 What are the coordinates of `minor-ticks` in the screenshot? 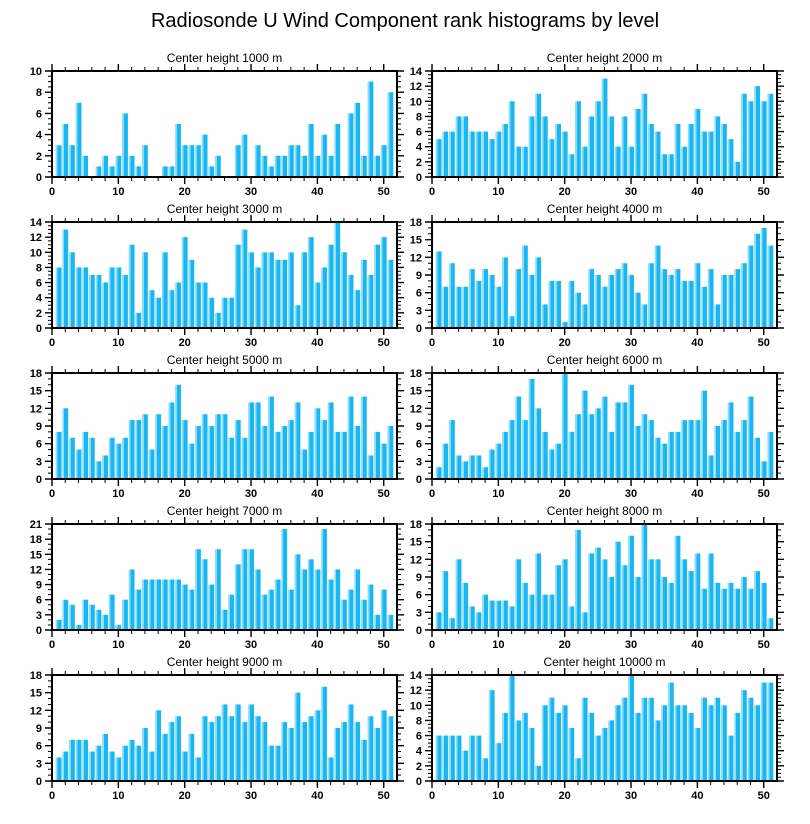 It's located at (224, 728).